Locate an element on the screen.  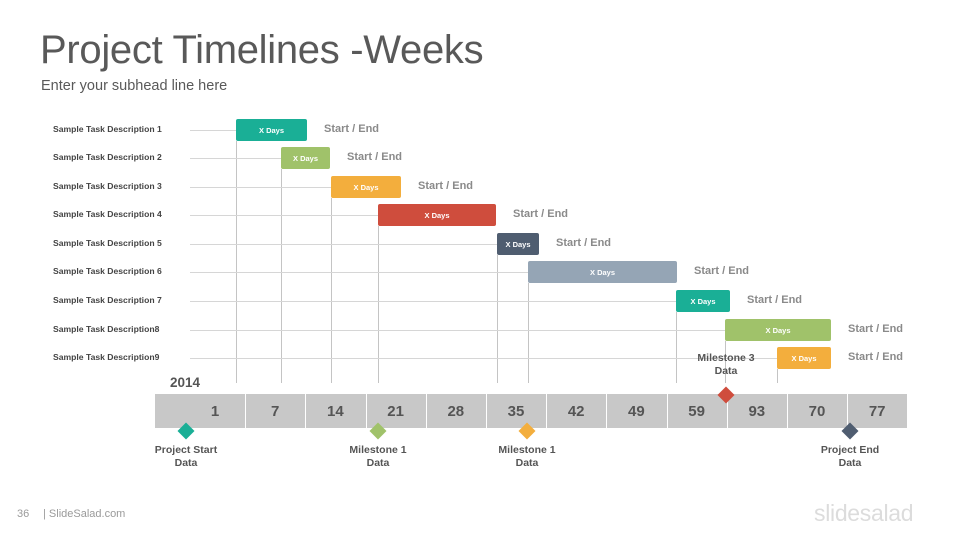
task-label: Sample Task Description 1 is located at coordinates (107, 129).